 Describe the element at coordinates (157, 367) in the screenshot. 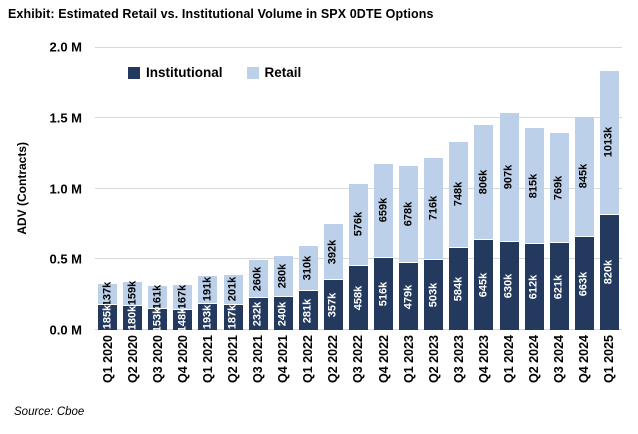

I see `x-tick-label: Q3 2020` at that location.